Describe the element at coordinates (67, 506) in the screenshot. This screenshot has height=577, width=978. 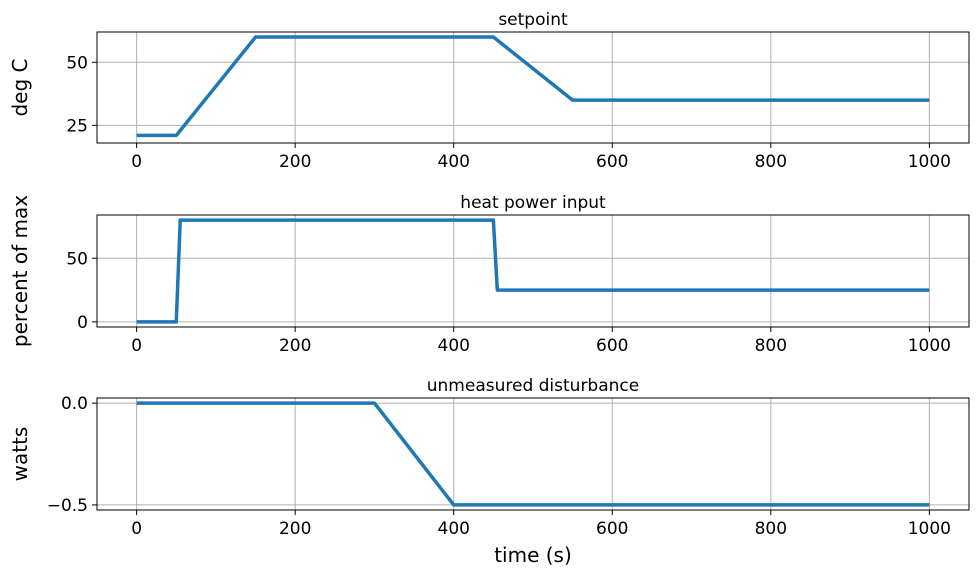
I see `y-tick-label: −0.5` at that location.